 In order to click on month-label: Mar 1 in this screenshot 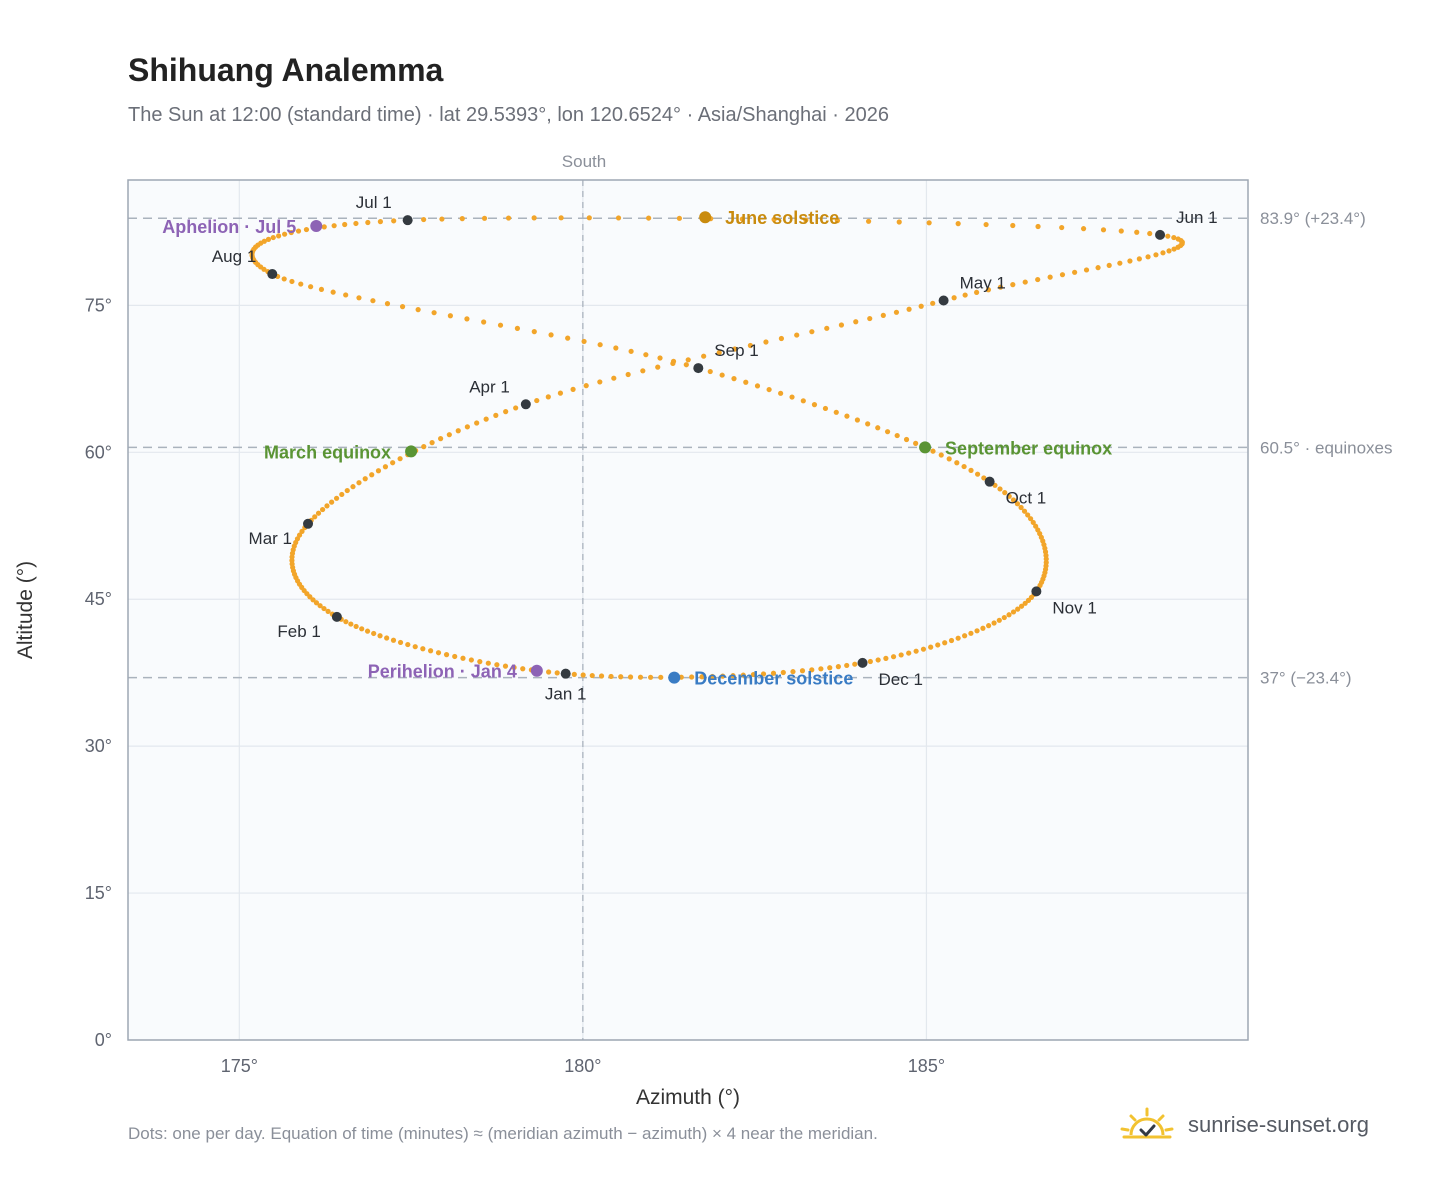, I will do `click(270, 538)`.